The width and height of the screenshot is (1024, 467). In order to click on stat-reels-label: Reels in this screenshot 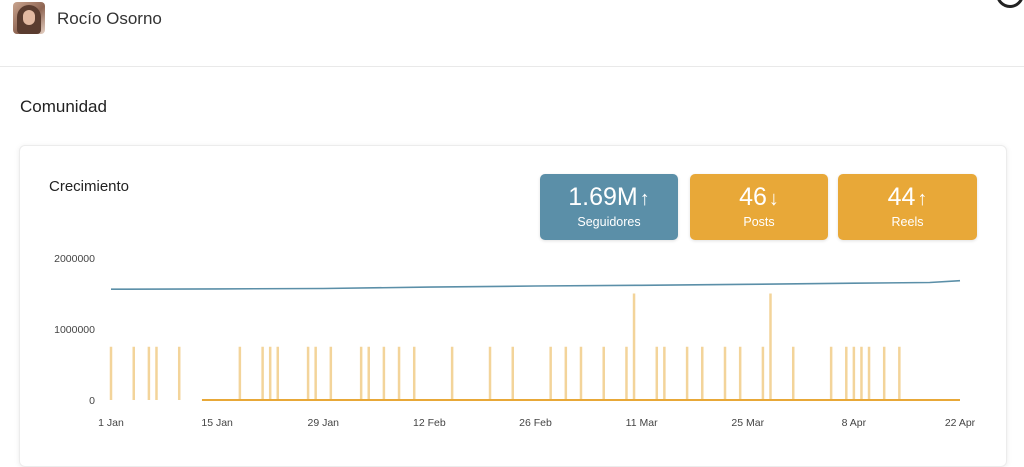, I will do `click(907, 222)`.